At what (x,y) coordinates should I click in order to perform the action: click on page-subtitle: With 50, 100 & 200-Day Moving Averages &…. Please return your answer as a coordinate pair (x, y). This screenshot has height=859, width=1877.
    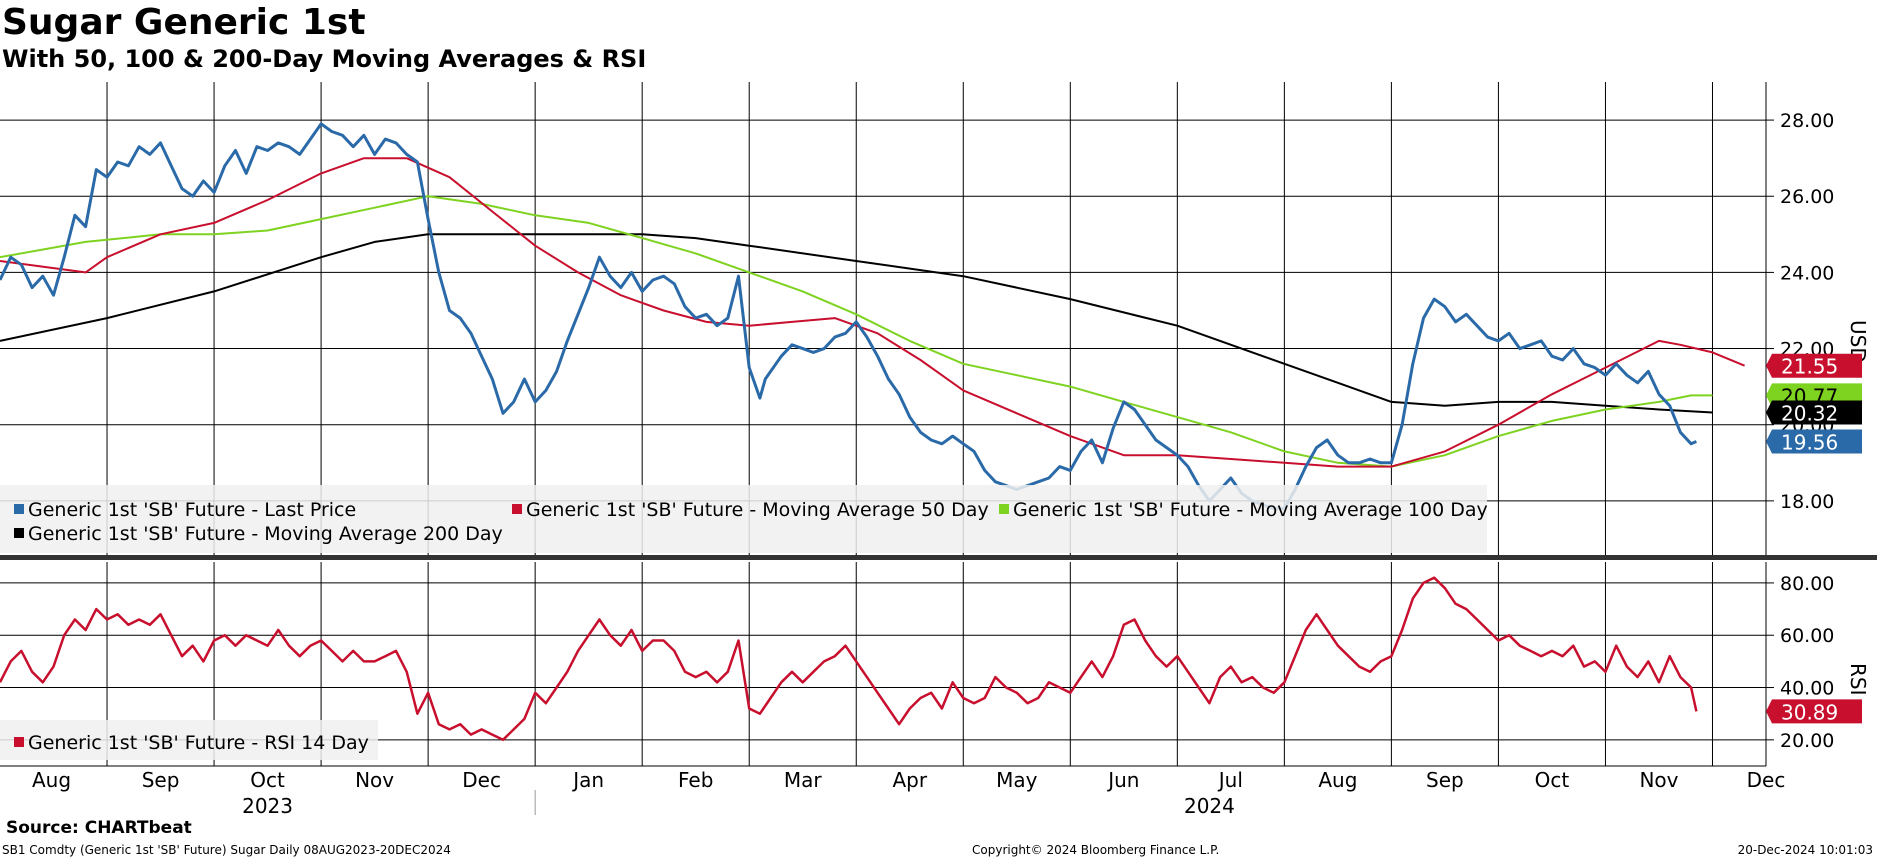
    Looking at the image, I should click on (324, 59).